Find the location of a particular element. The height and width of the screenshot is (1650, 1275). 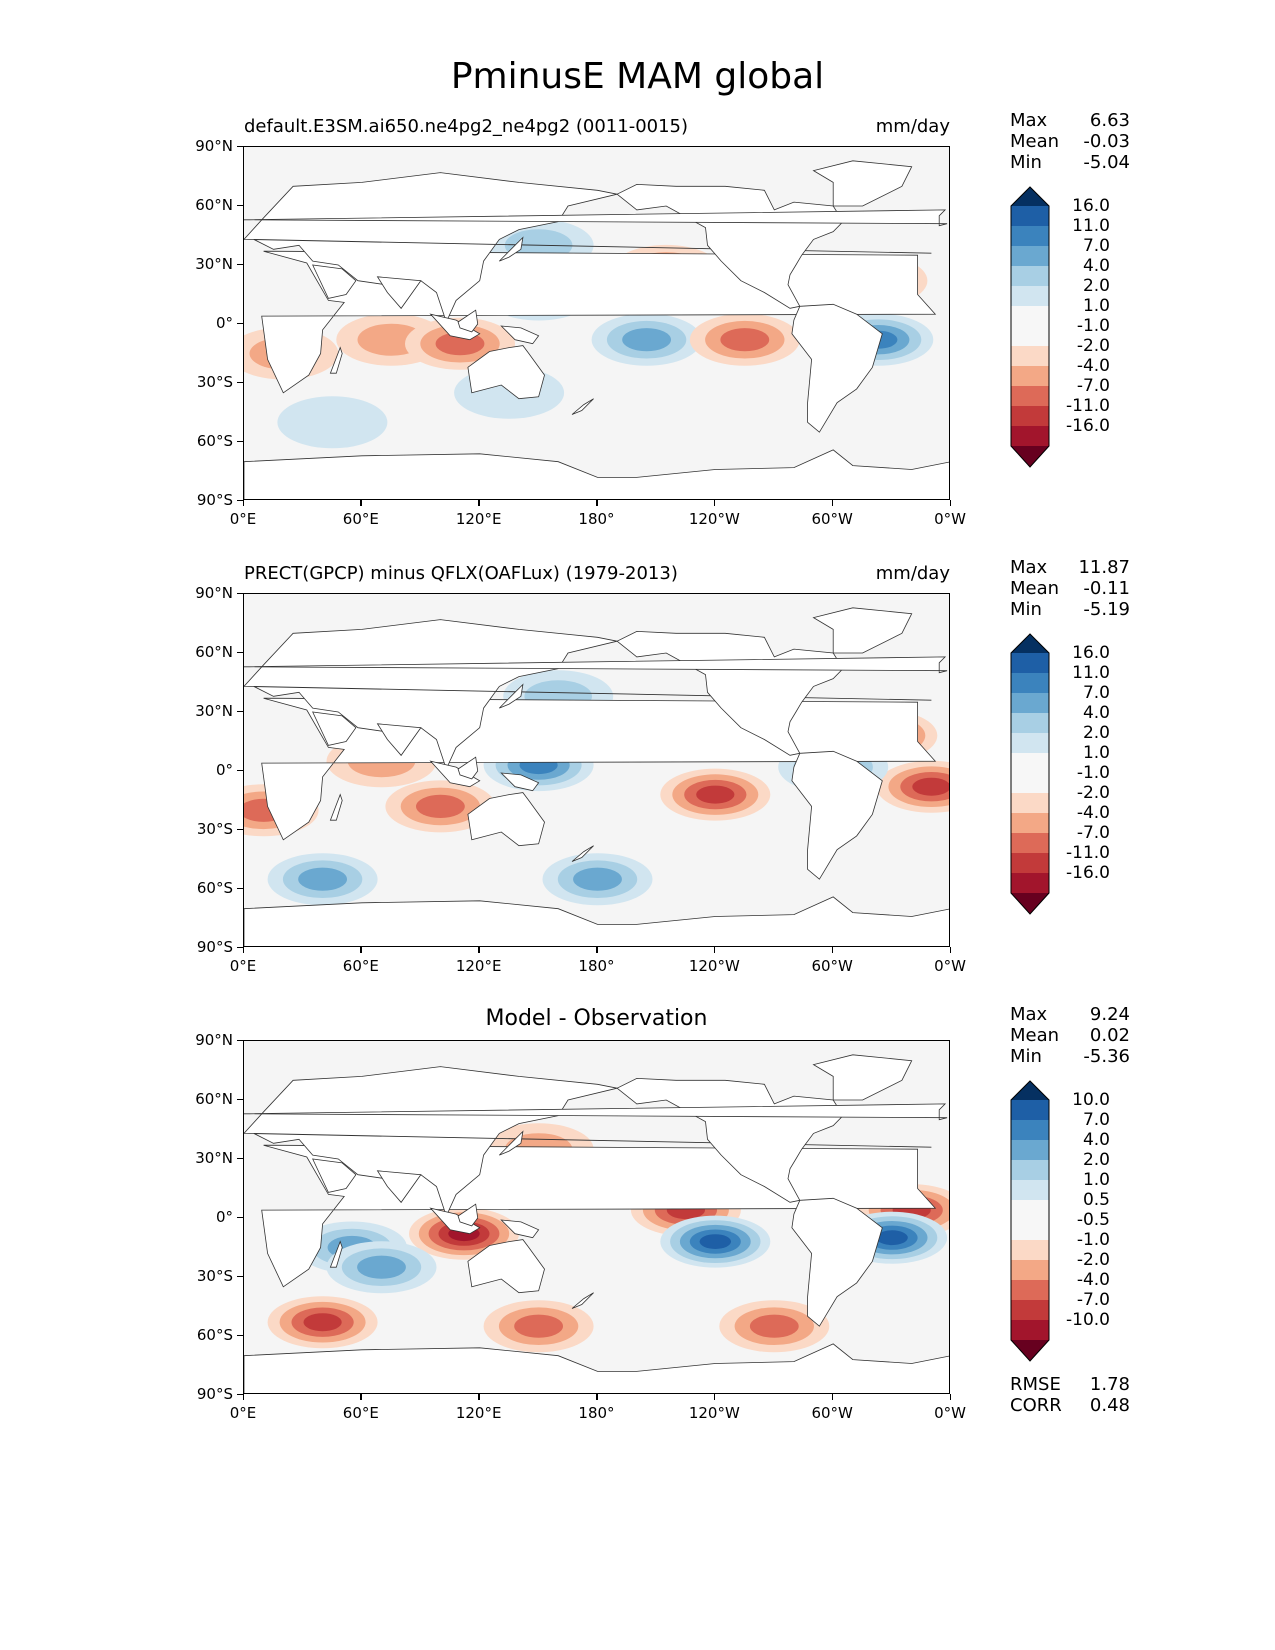

lat-tick-label: 0° is located at coordinates (224, 1217).